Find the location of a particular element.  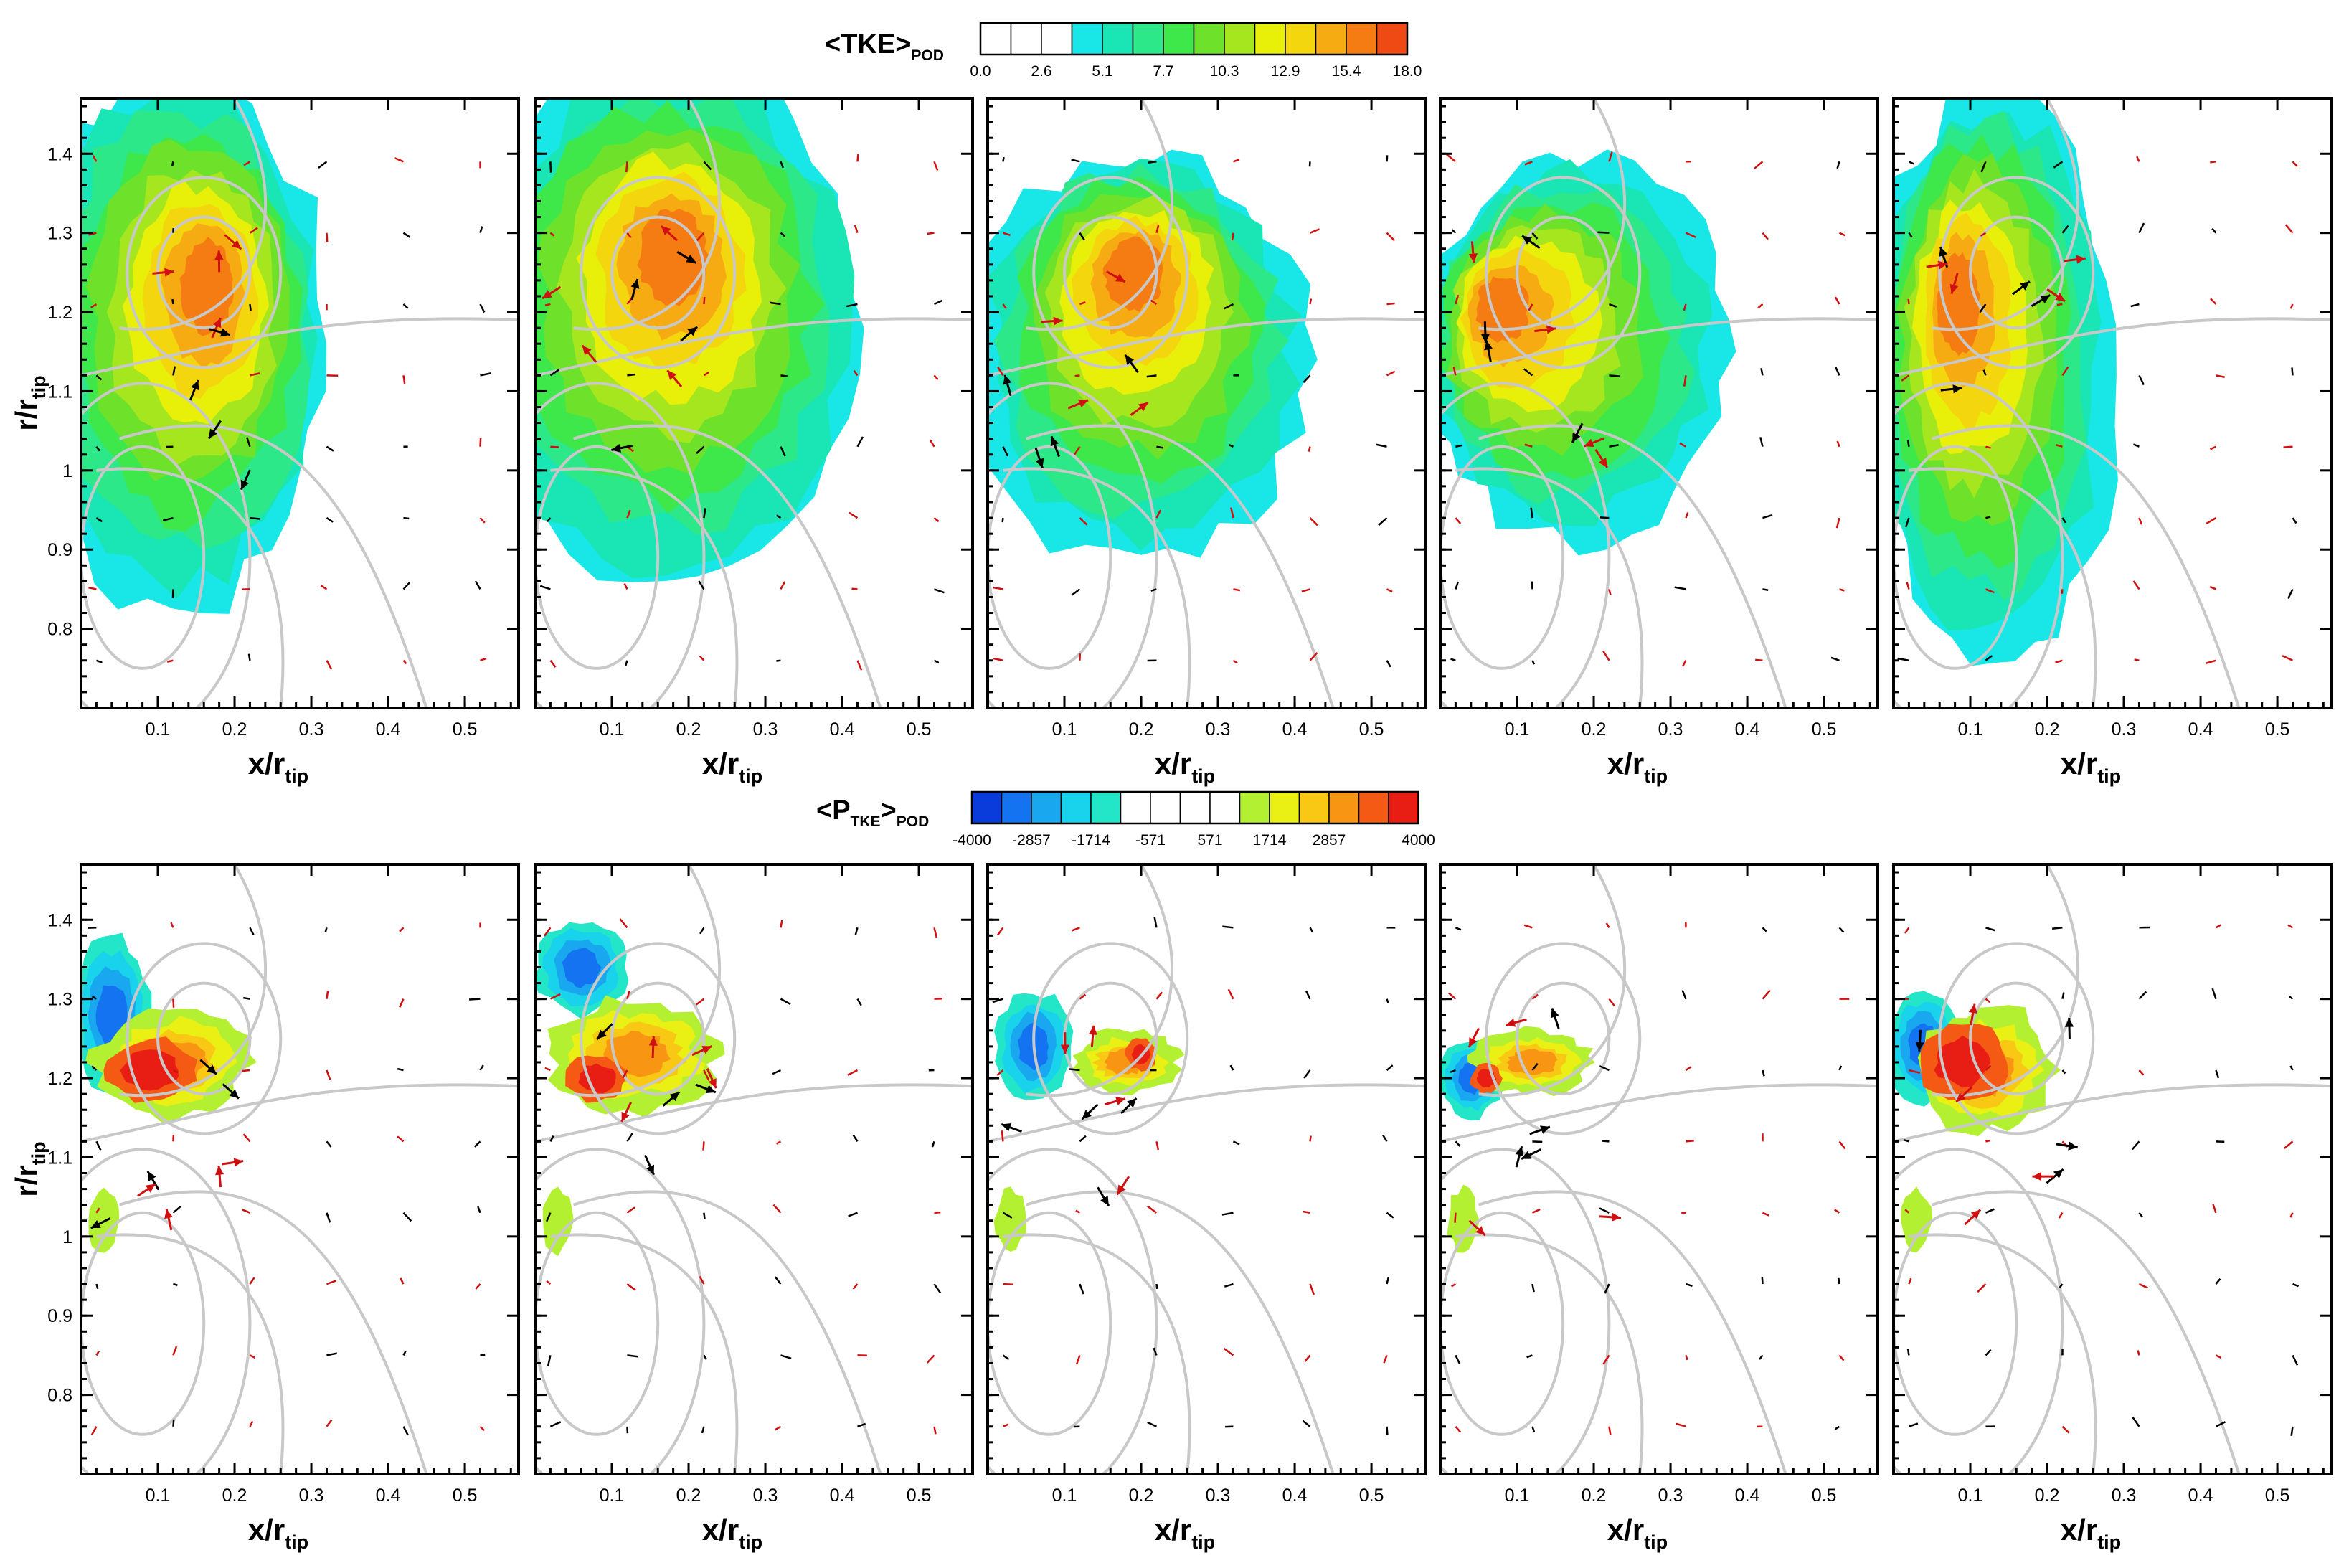

tke-colorbar-title: <TKE>POD is located at coordinates (884, 47).